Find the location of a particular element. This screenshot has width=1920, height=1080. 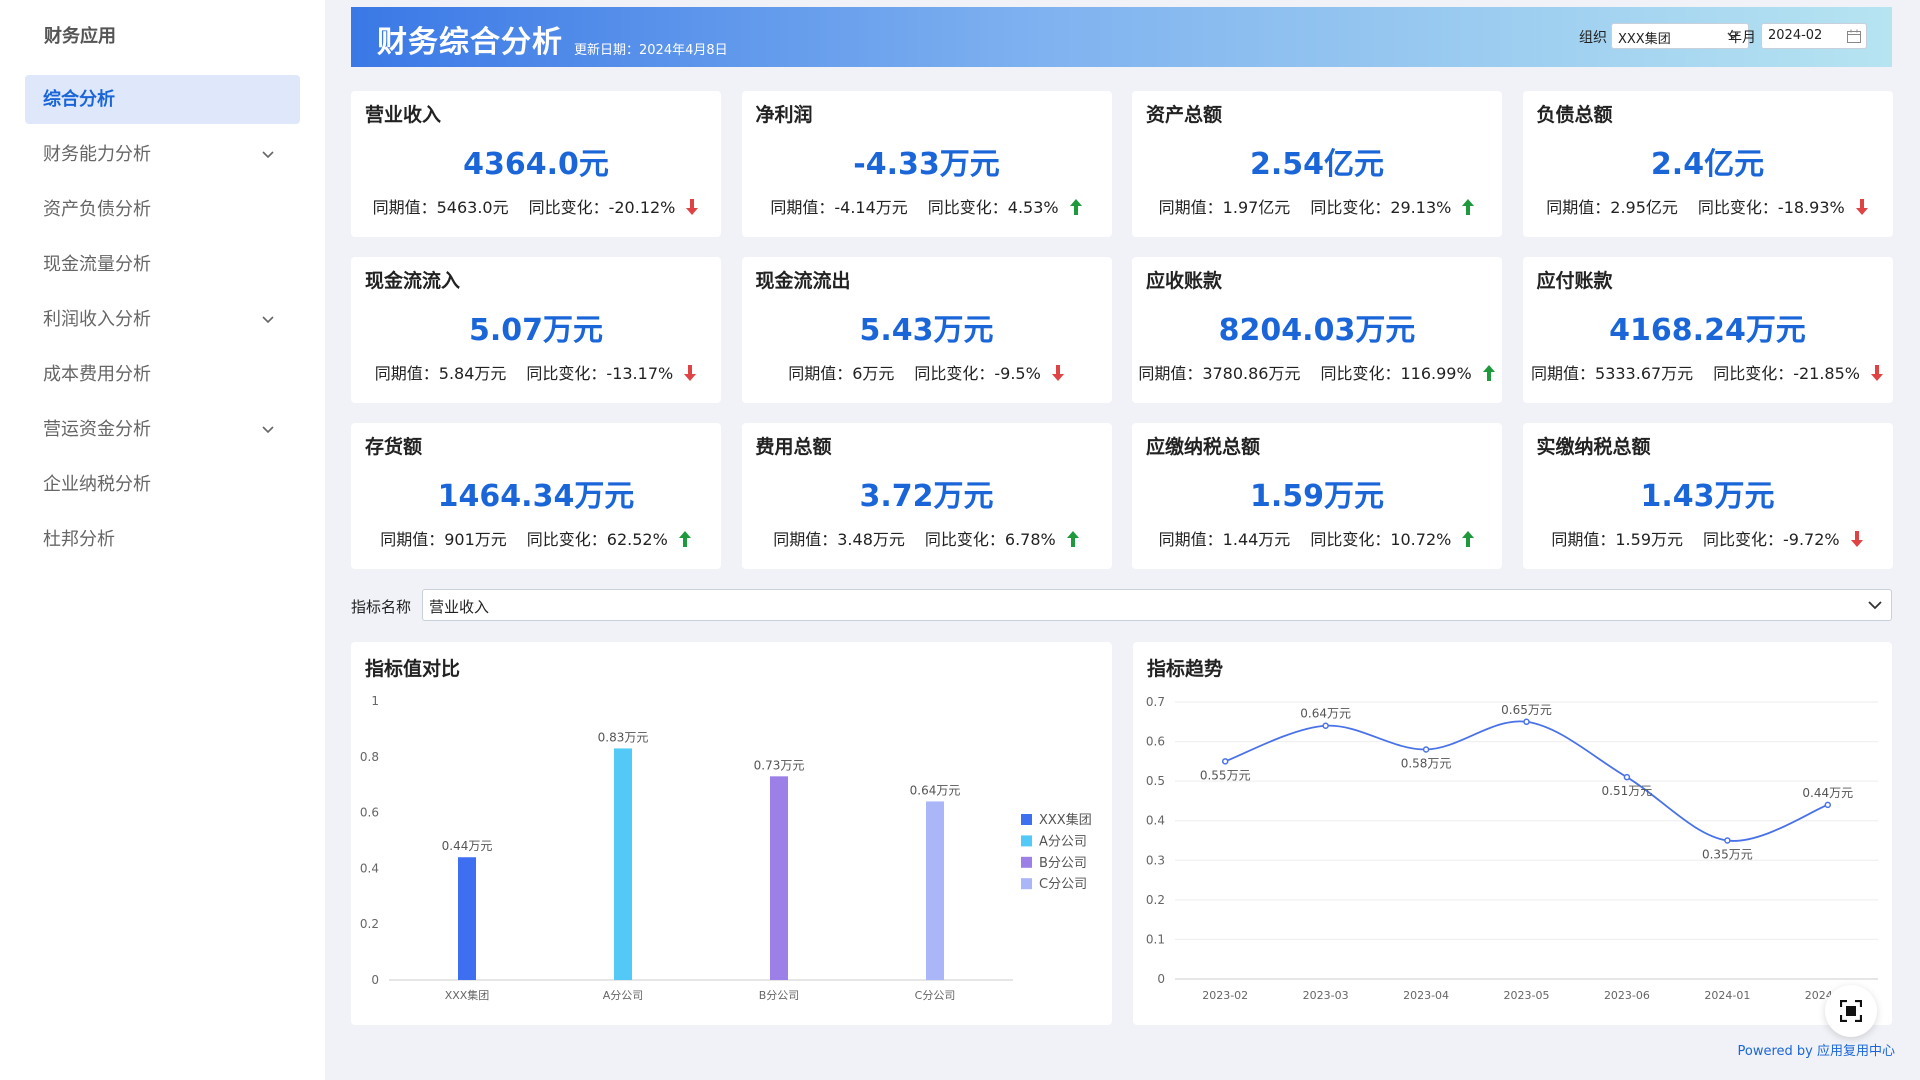

kpi-card: 净利润 -4.33万元 同期值：-4.14万元 同比变化：4.53% is located at coordinates (926, 164).